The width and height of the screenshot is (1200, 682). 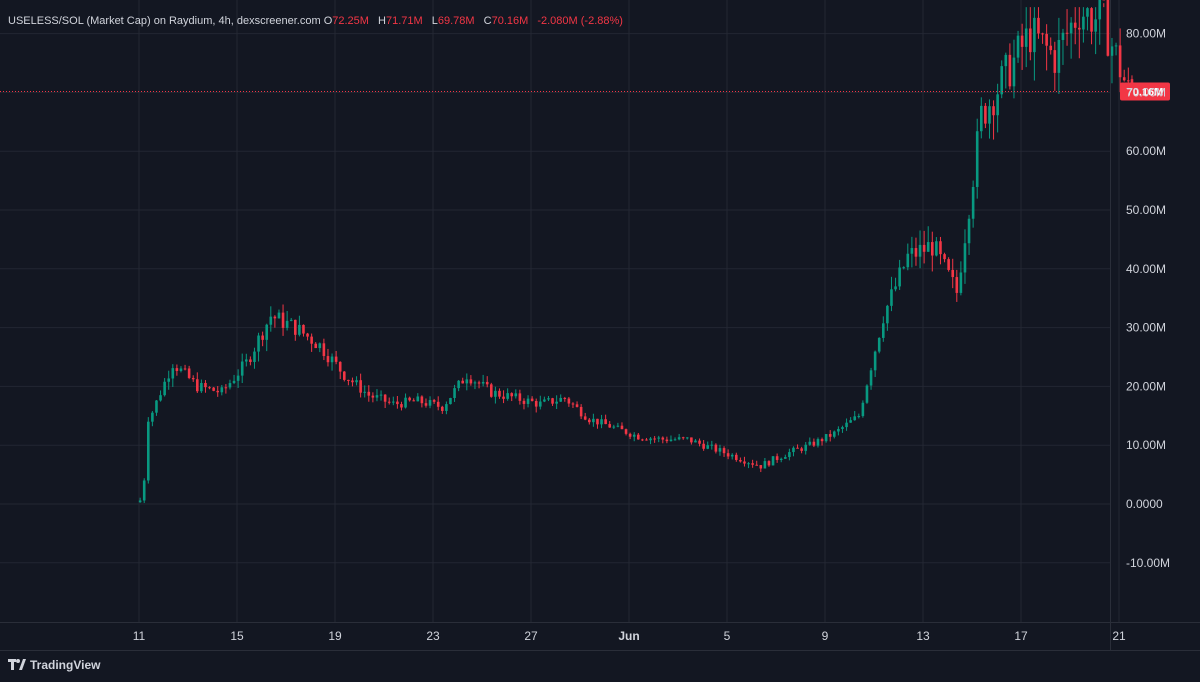 I want to click on high-key: H, so click(x=382, y=21).